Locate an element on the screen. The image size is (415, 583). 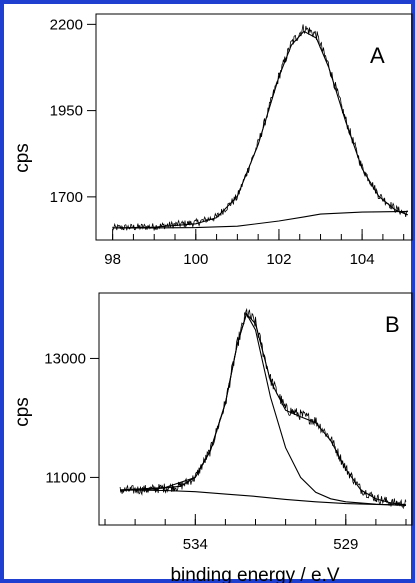
panel-b-y-axis-label: cps is located at coordinates (22, 412).